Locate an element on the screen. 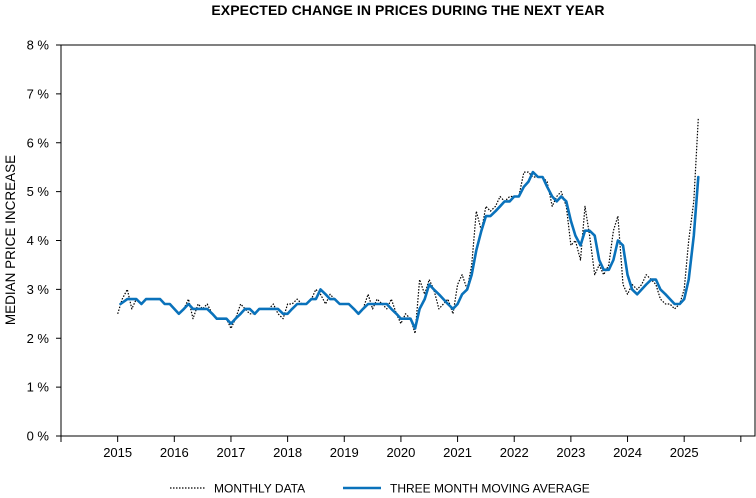  x-tick-label: 2016 is located at coordinates (174, 452).